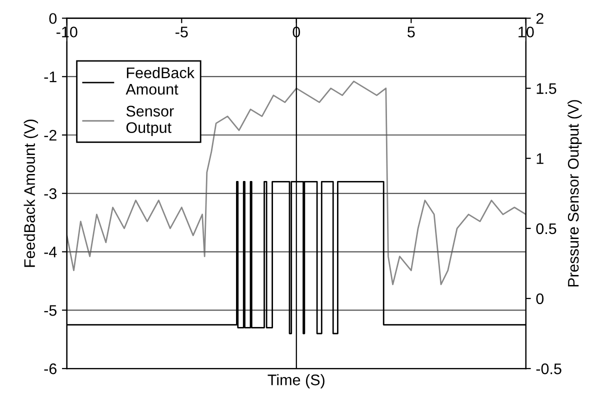  Describe the element at coordinates (50, 252) in the screenshot. I see `y-tick-label: -4` at that location.